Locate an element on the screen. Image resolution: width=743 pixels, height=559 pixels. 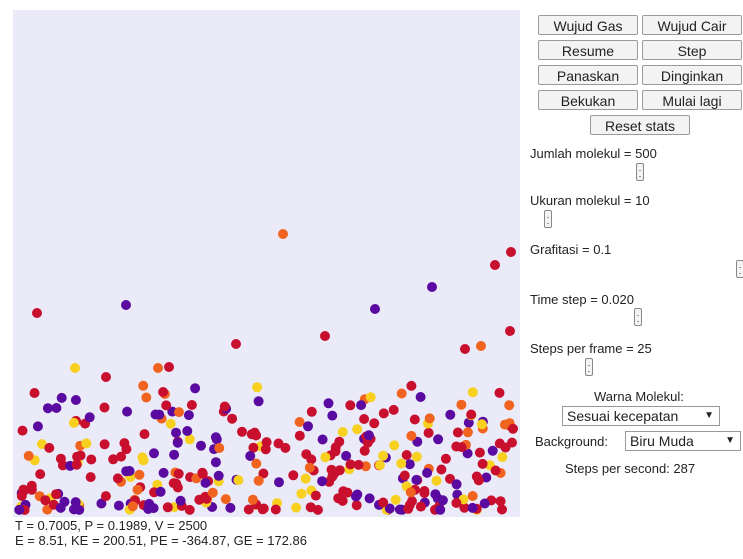
background-select: Biru Muda ▼ is located at coordinates (683, 441).